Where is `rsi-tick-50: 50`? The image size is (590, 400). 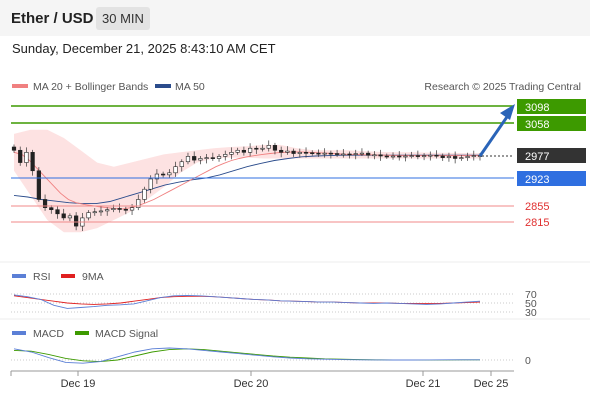 rsi-tick-50: 50 is located at coordinates (531, 304).